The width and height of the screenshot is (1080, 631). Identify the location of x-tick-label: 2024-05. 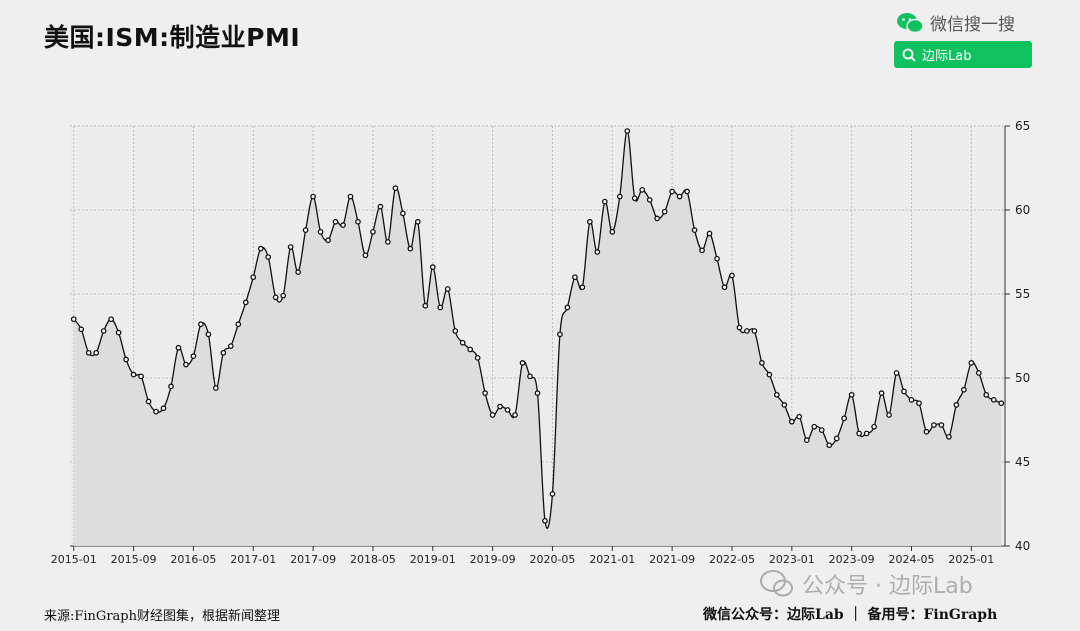
(912, 559).